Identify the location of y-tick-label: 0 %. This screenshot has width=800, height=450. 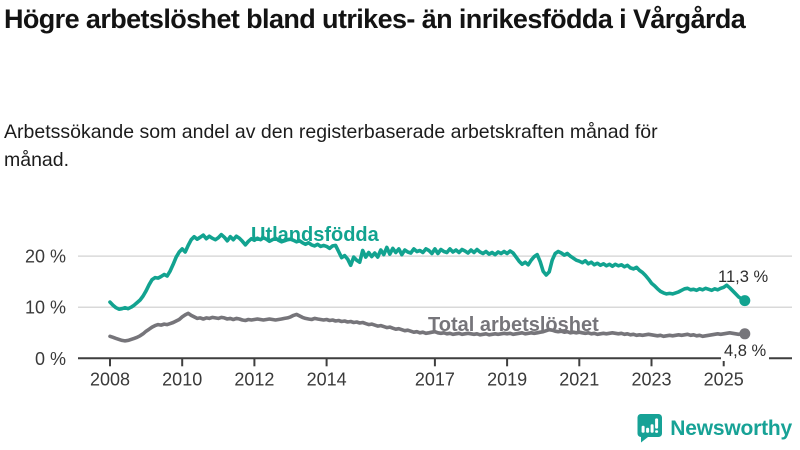
(50, 359).